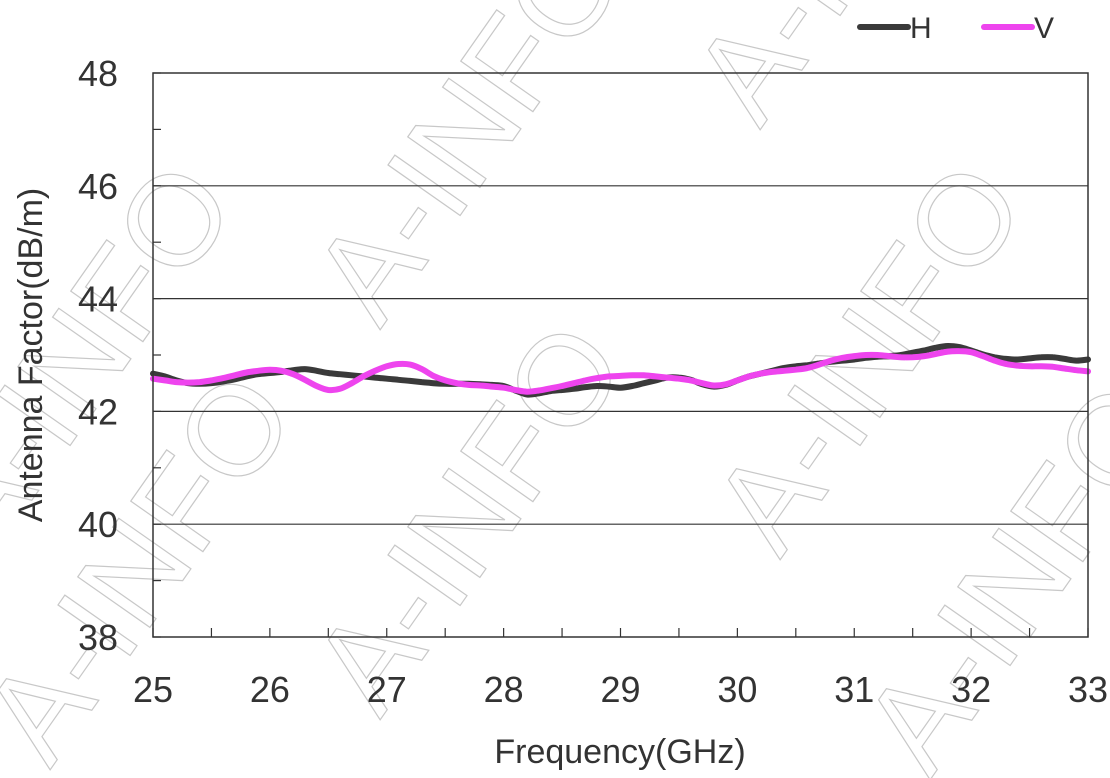 Image resolution: width=1110 pixels, height=778 pixels. Describe the element at coordinates (98, 524) in the screenshot. I see `y-tick-label: 40` at that location.